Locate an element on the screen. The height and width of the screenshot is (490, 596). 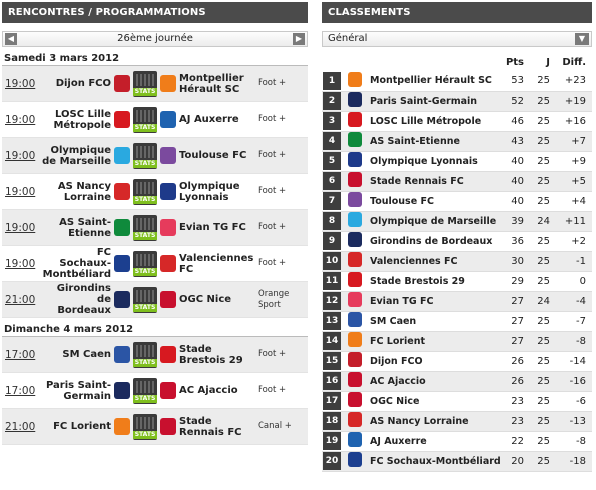
col-pts: Pts is located at coordinates (514, 62).